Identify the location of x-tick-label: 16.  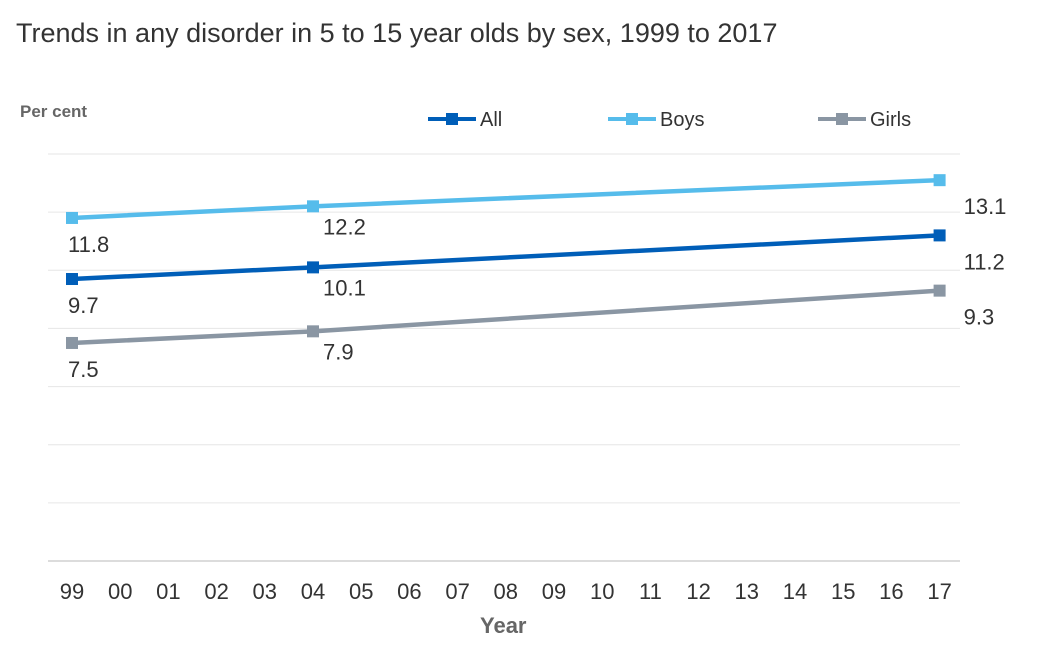
(891, 591).